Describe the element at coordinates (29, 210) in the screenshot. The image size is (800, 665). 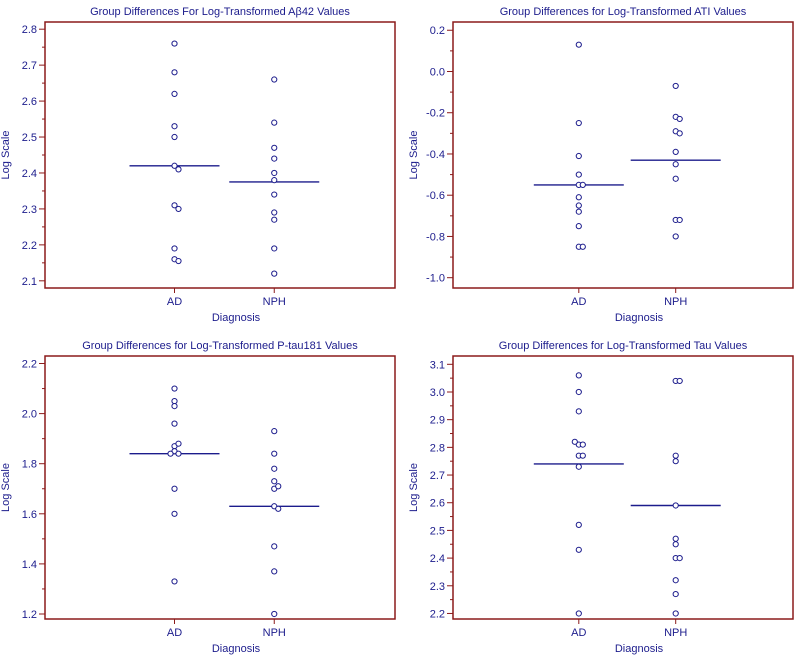
I see `y-tick-label: 2.3` at that location.